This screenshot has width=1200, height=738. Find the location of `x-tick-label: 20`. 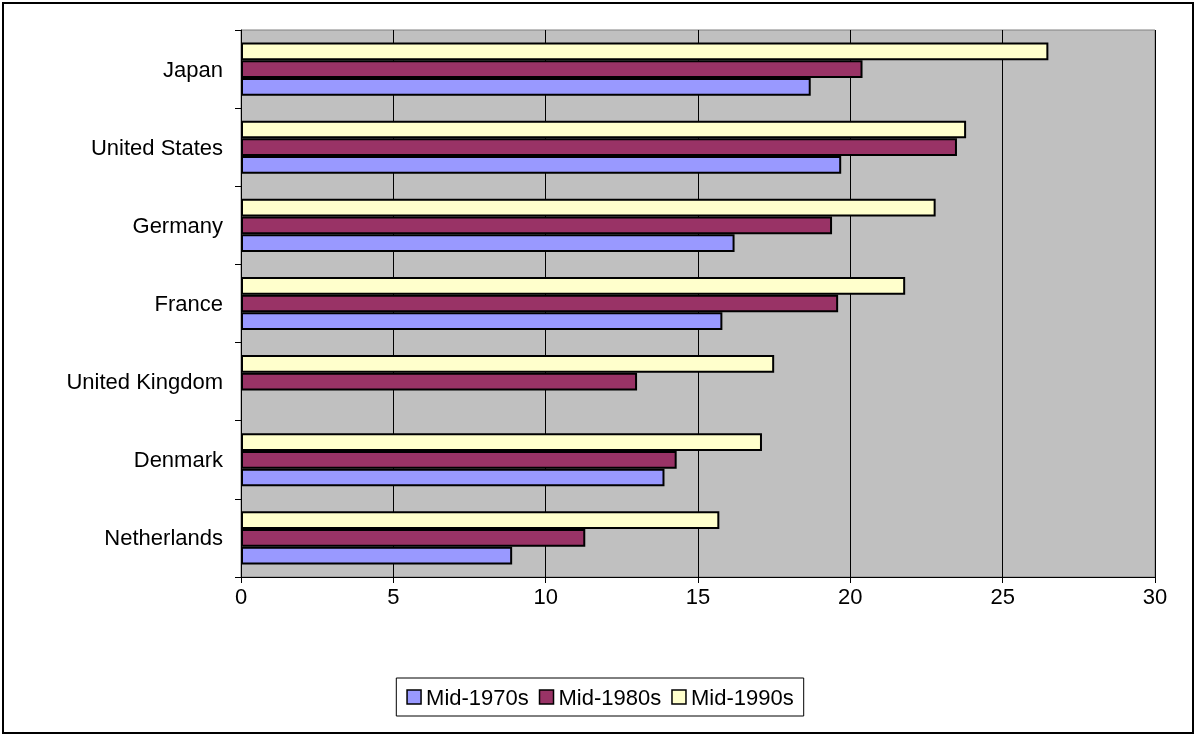

x-tick-label: 20 is located at coordinates (850, 596).